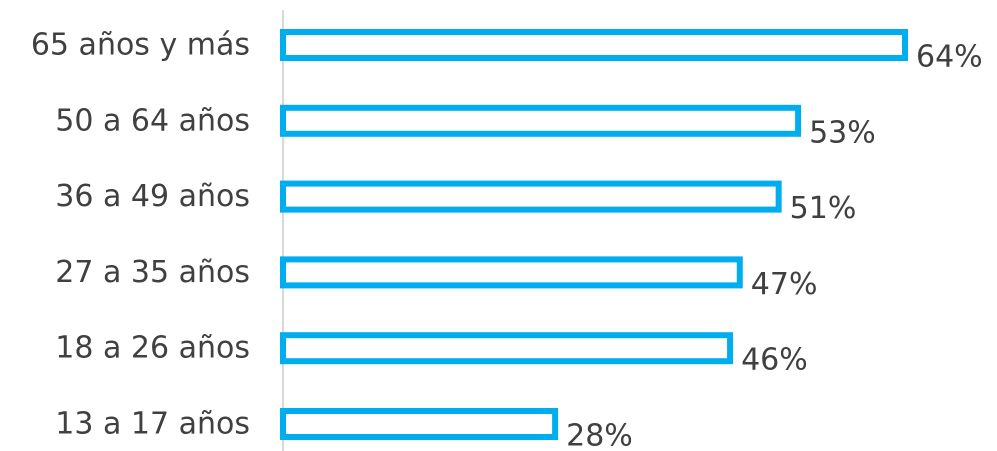  Describe the element at coordinates (152, 424) in the screenshot. I see `category-label: 13 a 17 años` at that location.